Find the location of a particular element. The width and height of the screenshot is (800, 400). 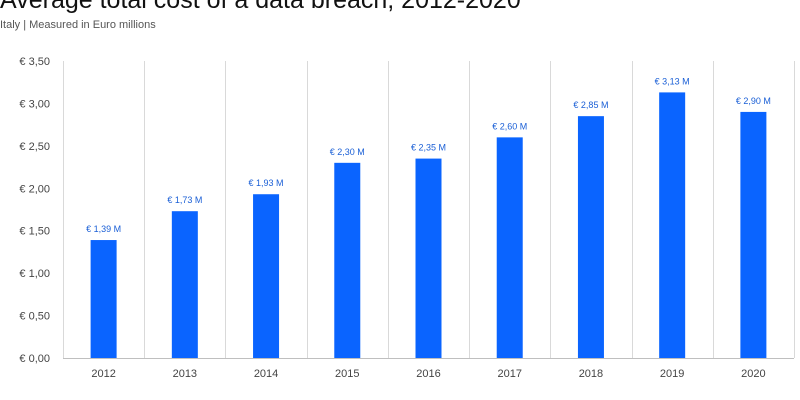

bar-2020 is located at coordinates (753, 235).